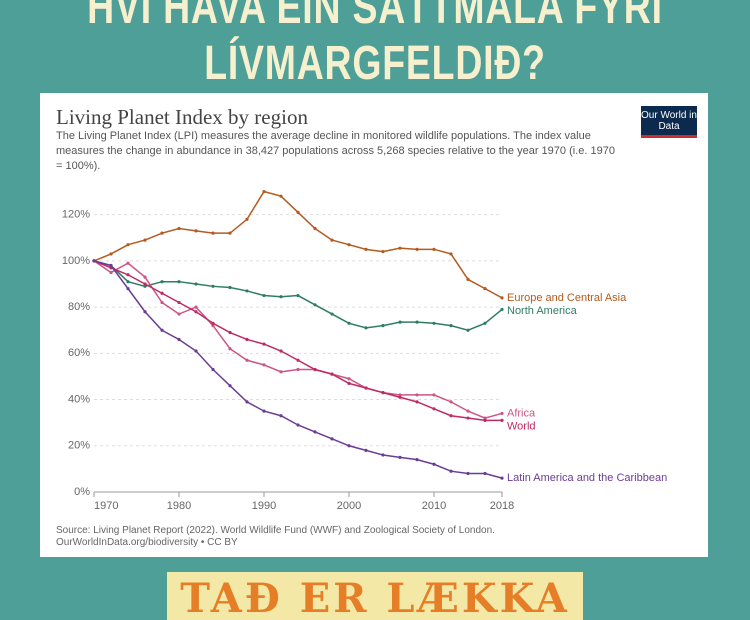  What do you see at coordinates (264, 506) in the screenshot?
I see `x-tick-label: 1990` at bounding box center [264, 506].